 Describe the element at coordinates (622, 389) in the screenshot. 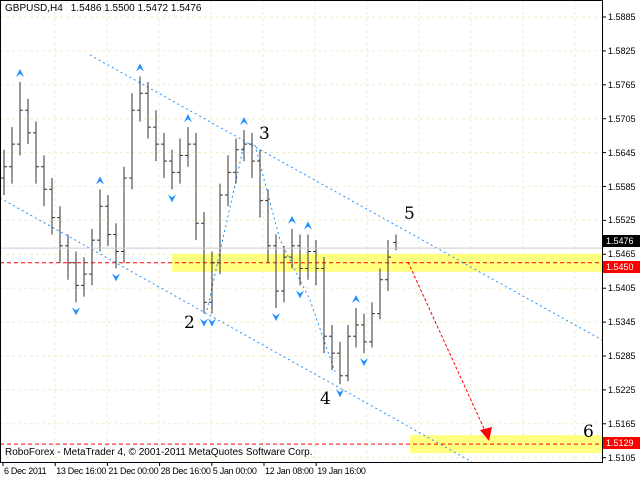

I see `y-tick-label: 1.5225` at that location.